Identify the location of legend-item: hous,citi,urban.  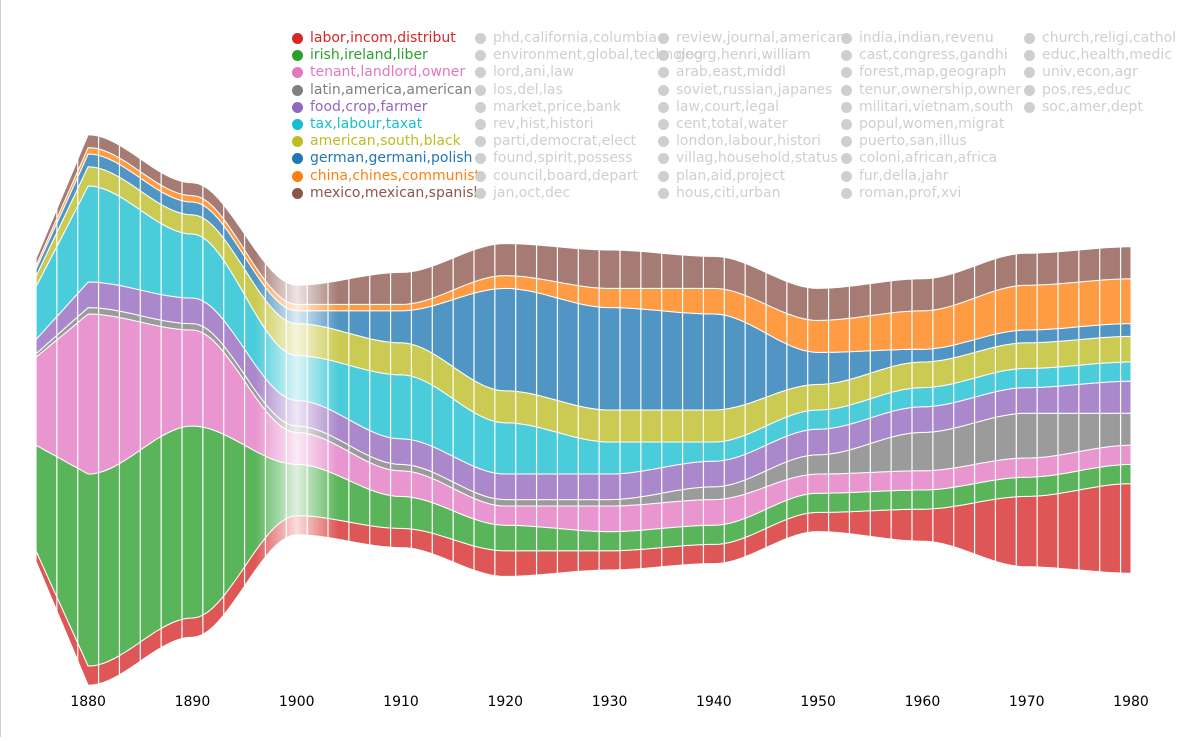
(751, 193).